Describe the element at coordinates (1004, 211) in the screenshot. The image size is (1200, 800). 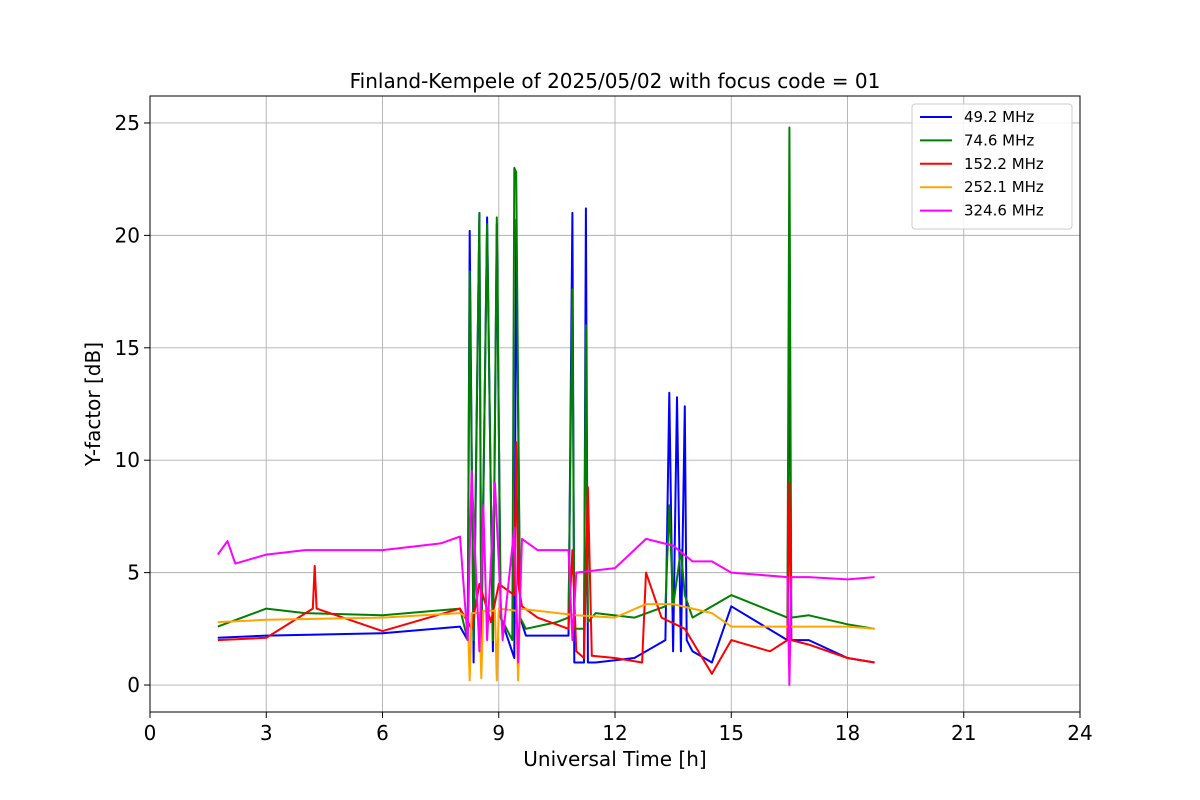
I see `legend-label: 324.6 MHz` at that location.